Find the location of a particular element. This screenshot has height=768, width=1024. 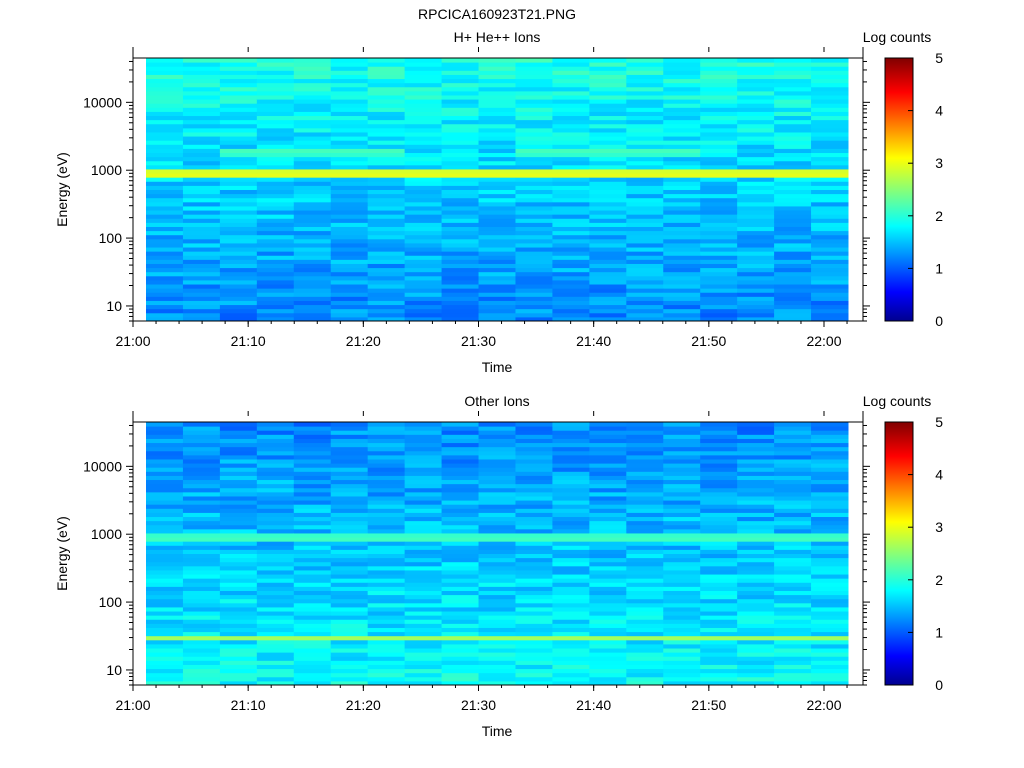

colorbar-tick-label: 2 is located at coordinates (939, 580).